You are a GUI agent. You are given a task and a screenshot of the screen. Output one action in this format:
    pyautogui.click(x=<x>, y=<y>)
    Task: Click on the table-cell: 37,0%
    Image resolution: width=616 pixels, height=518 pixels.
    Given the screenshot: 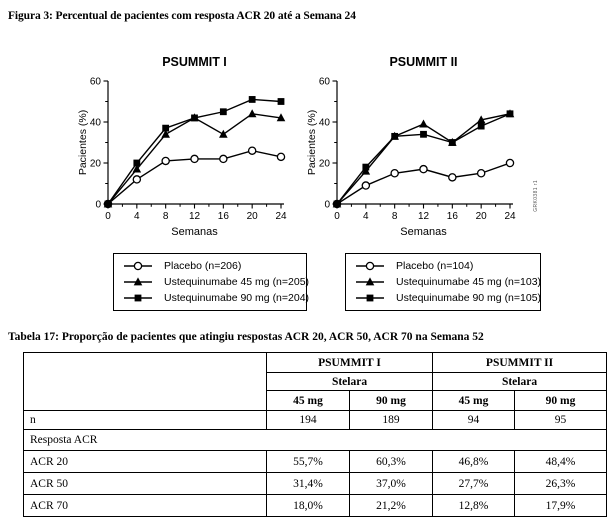 What is the action you would take?
    pyautogui.click(x=391, y=483)
    